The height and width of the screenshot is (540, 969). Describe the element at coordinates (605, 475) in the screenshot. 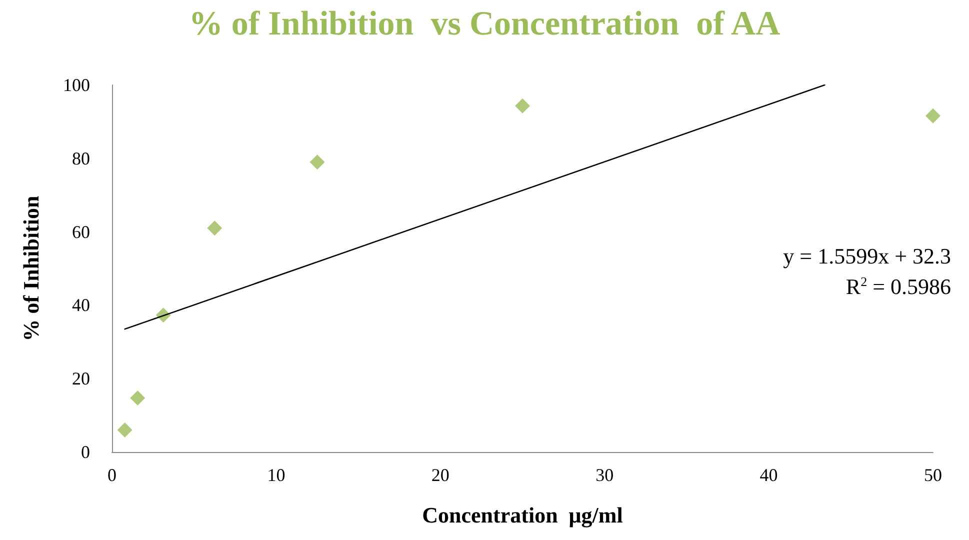

I see `x-tick-label: 30` at that location.